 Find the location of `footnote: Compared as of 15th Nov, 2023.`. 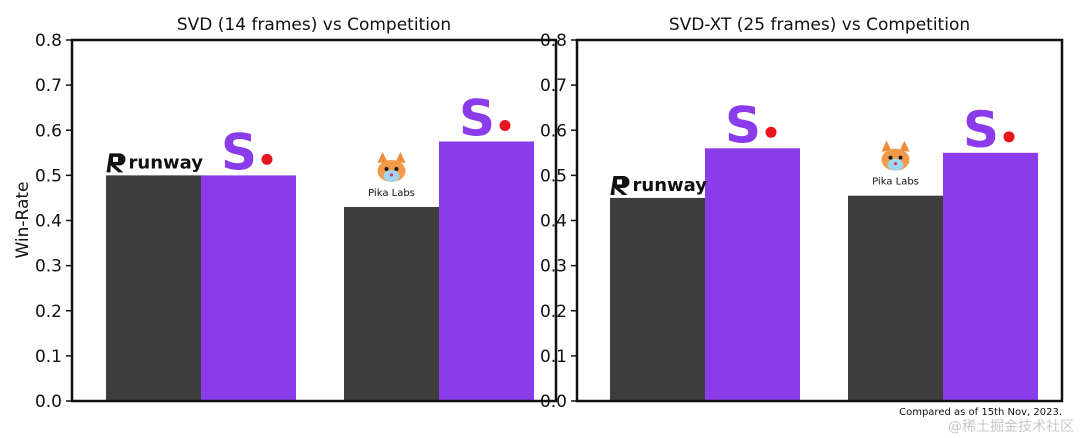

footnote: Compared as of 15th Nov, 2023. is located at coordinates (980, 412).